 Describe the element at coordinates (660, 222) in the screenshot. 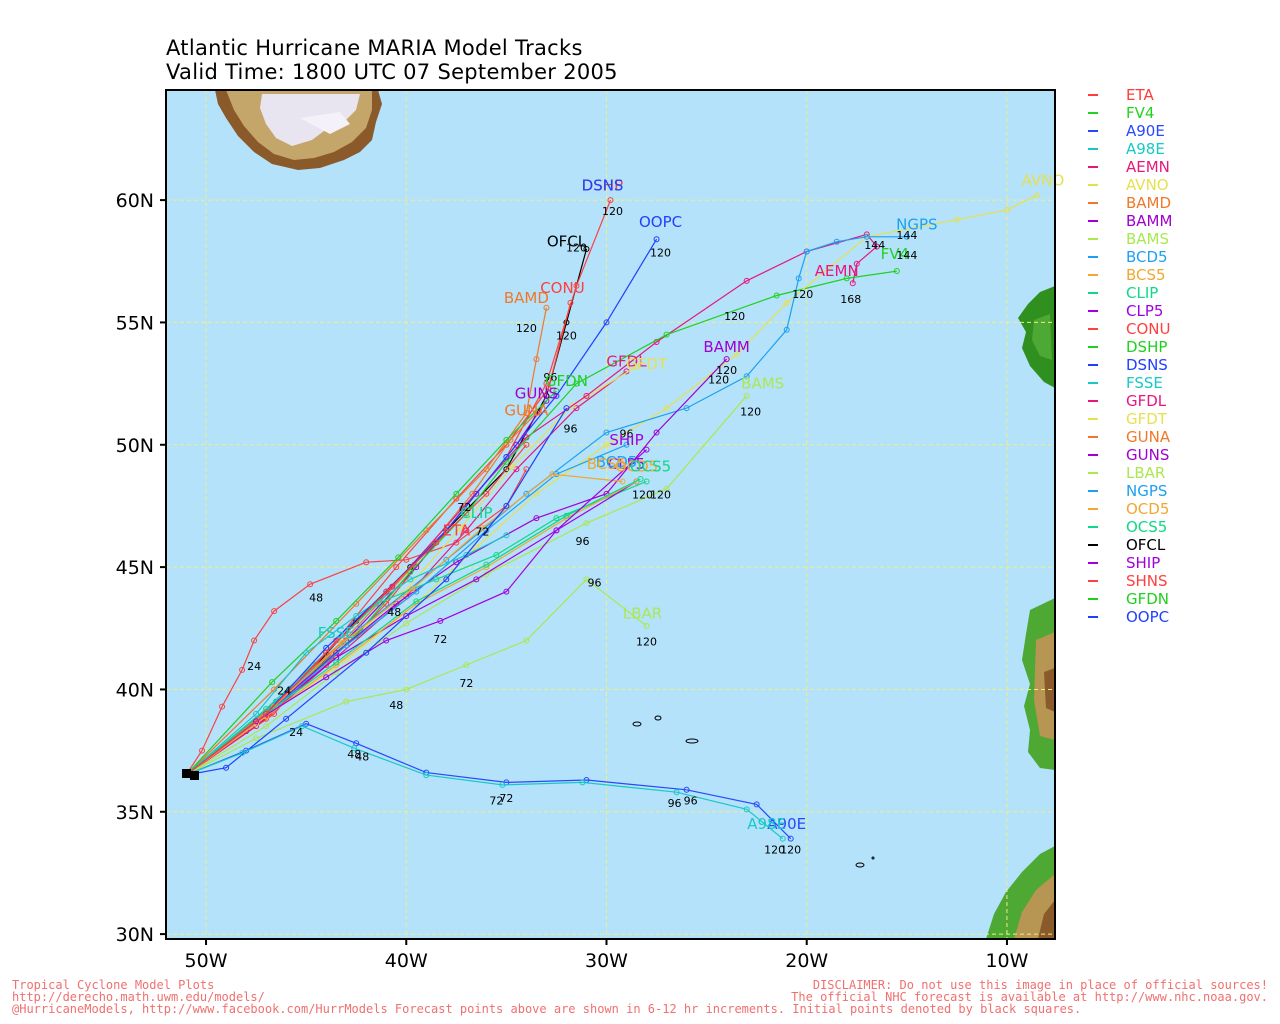

I see `track-name-label: OOPC` at that location.